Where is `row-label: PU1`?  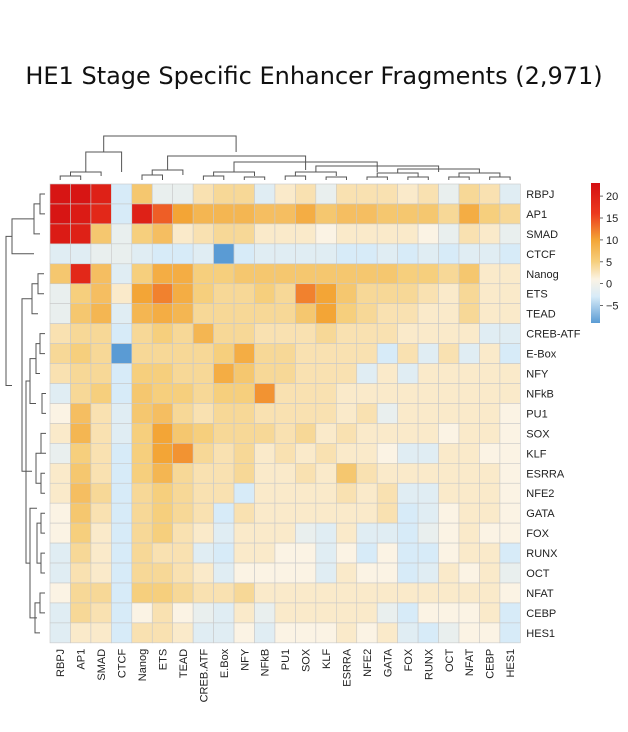
row-label: PU1 is located at coordinates (536, 414).